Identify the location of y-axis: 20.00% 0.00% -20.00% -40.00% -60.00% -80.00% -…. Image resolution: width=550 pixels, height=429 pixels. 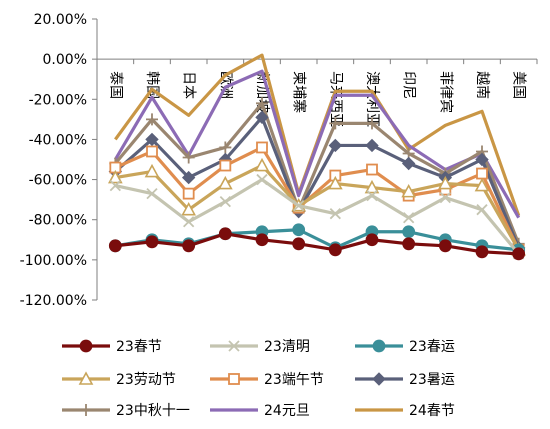
(59, 160).